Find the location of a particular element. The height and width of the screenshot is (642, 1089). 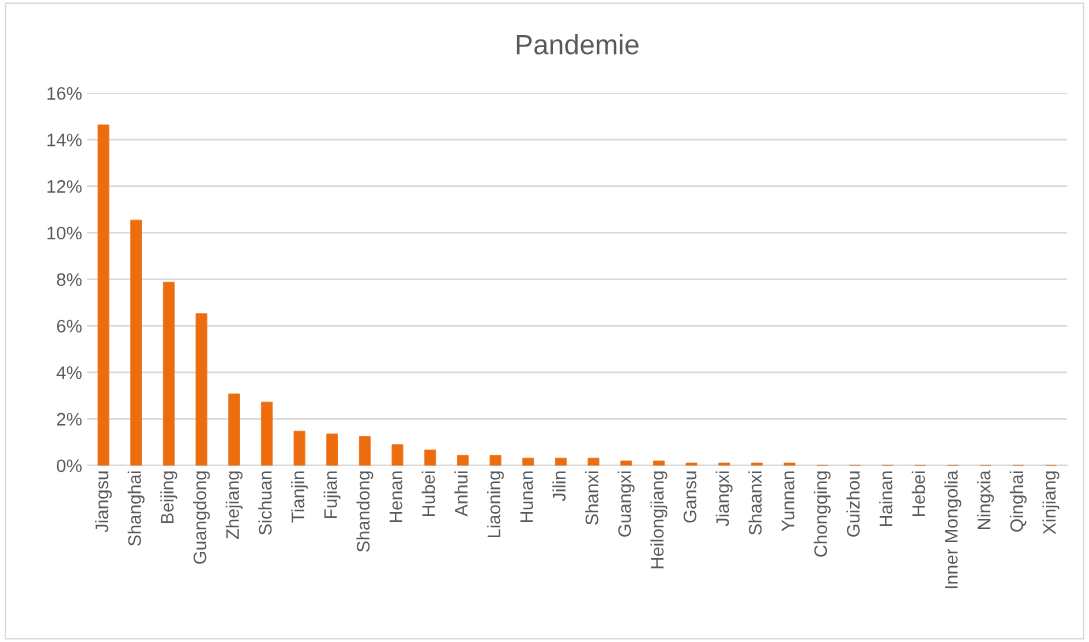

x-tick-label: Jilin is located at coordinates (559, 486).